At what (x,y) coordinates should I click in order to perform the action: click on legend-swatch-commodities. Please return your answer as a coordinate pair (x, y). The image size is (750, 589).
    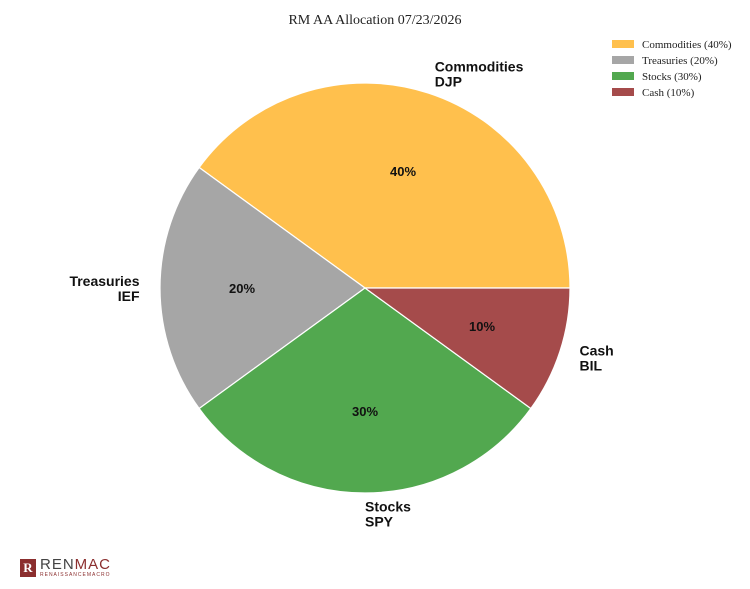
    Looking at the image, I should click on (623, 44).